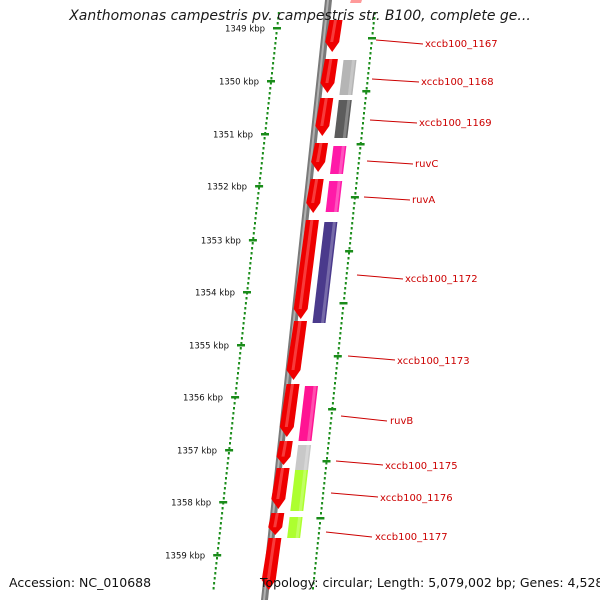 This screenshot has width=600, height=600. What do you see at coordinates (372, 38) in the screenshot?
I see `track-tick` at bounding box center [372, 38].